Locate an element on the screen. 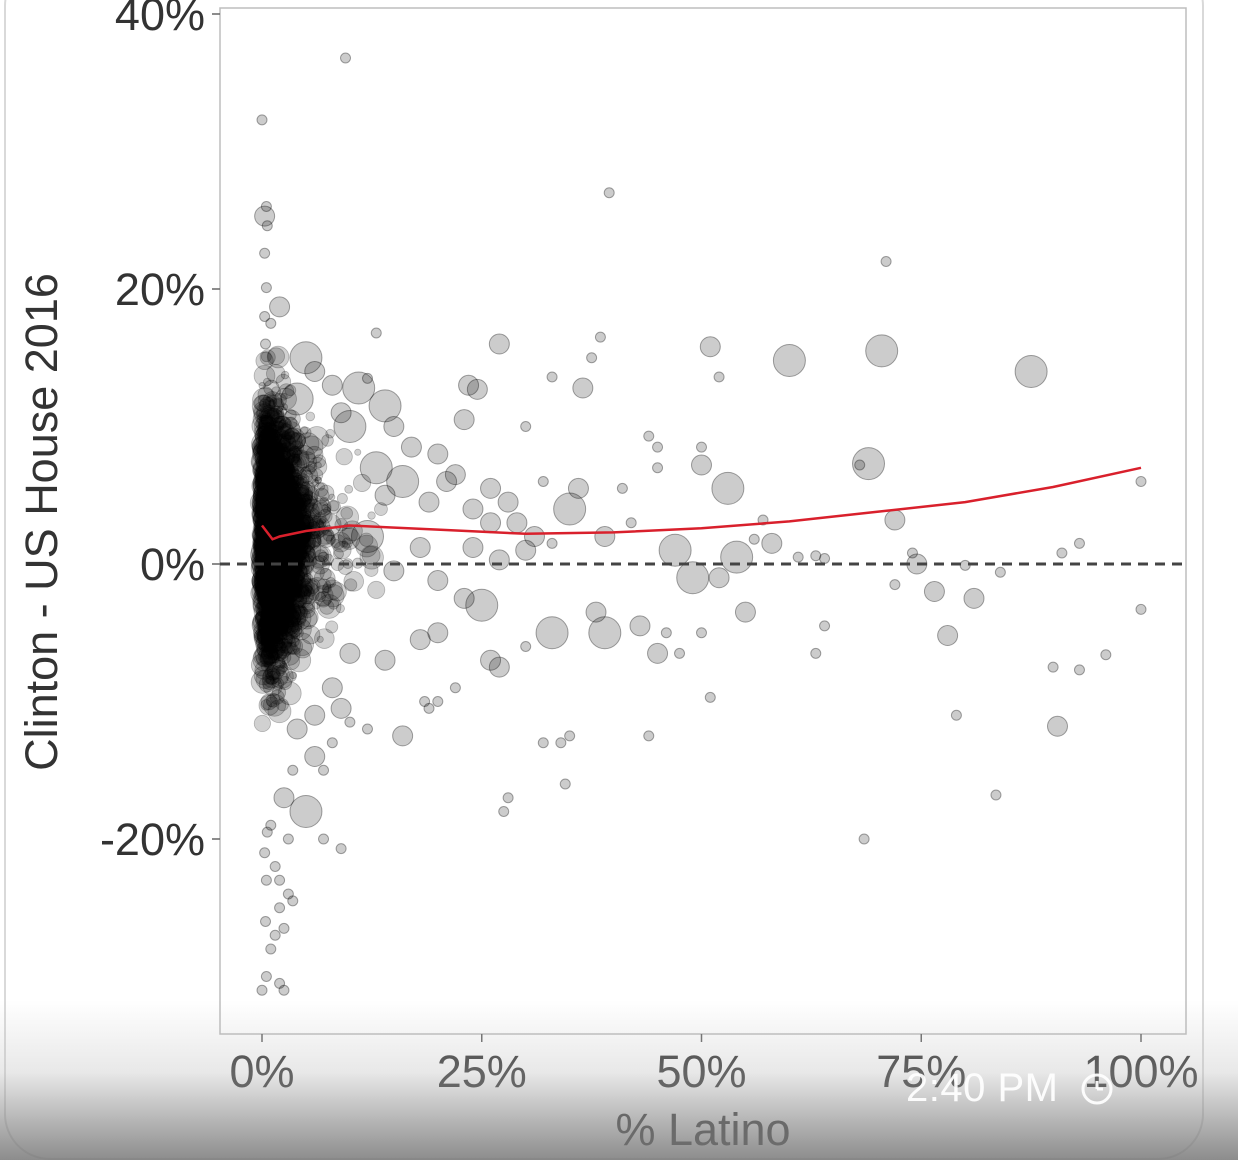 The width and height of the screenshot is (1238, 1160). clock-icon is located at coordinates (1097, 1089).